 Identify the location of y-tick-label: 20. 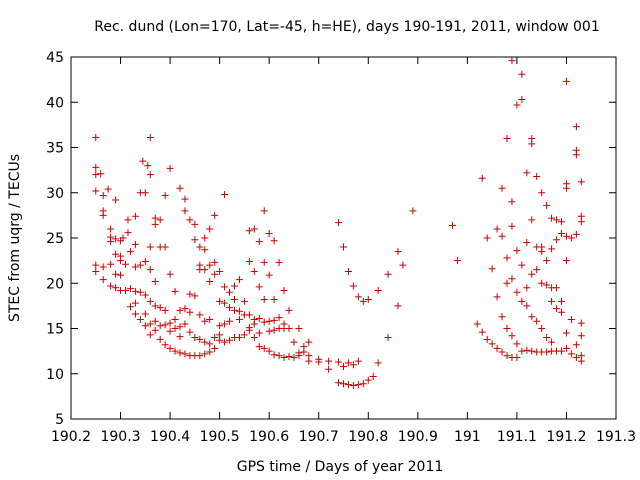
(55, 284).